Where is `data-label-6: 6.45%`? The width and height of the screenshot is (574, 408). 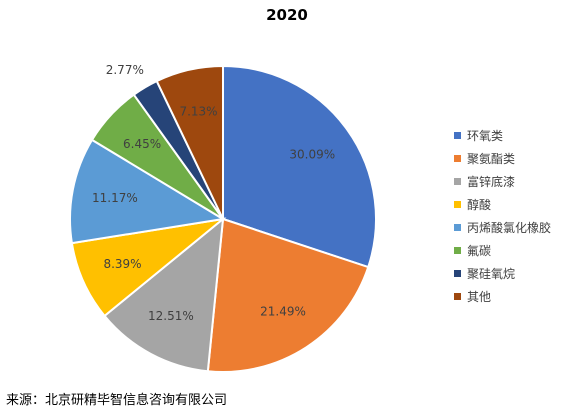
data-label-6: 6.45% is located at coordinates (142, 144).